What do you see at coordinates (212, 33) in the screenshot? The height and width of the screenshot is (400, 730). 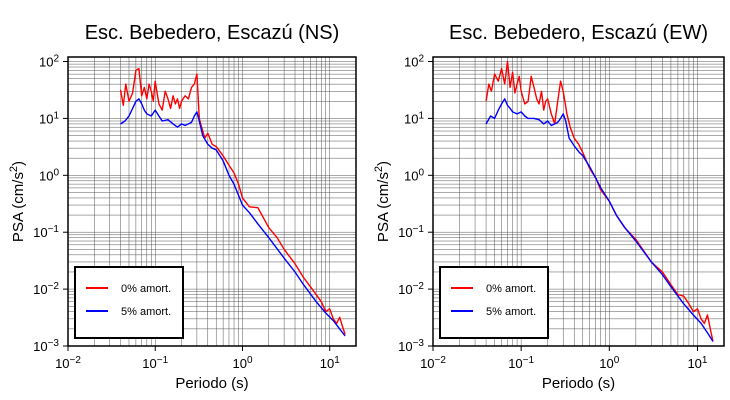 I see `chart-title: Esc. Bebedero, Escazú (NS)` at bounding box center [212, 33].